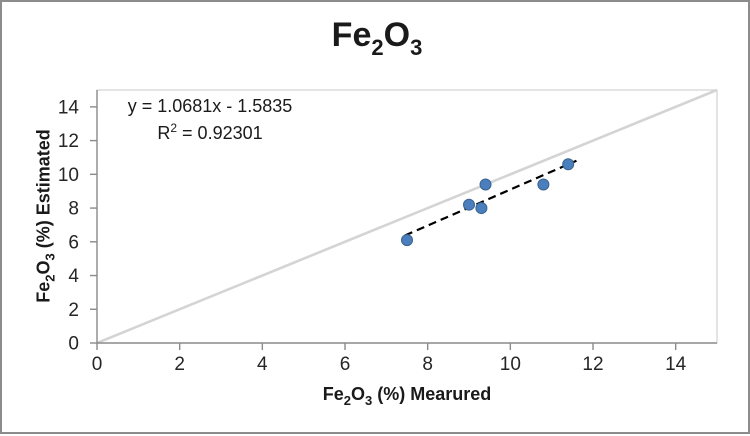  Describe the element at coordinates (174, 128) in the screenshot. I see `r-squared-superscript: 2` at that location.